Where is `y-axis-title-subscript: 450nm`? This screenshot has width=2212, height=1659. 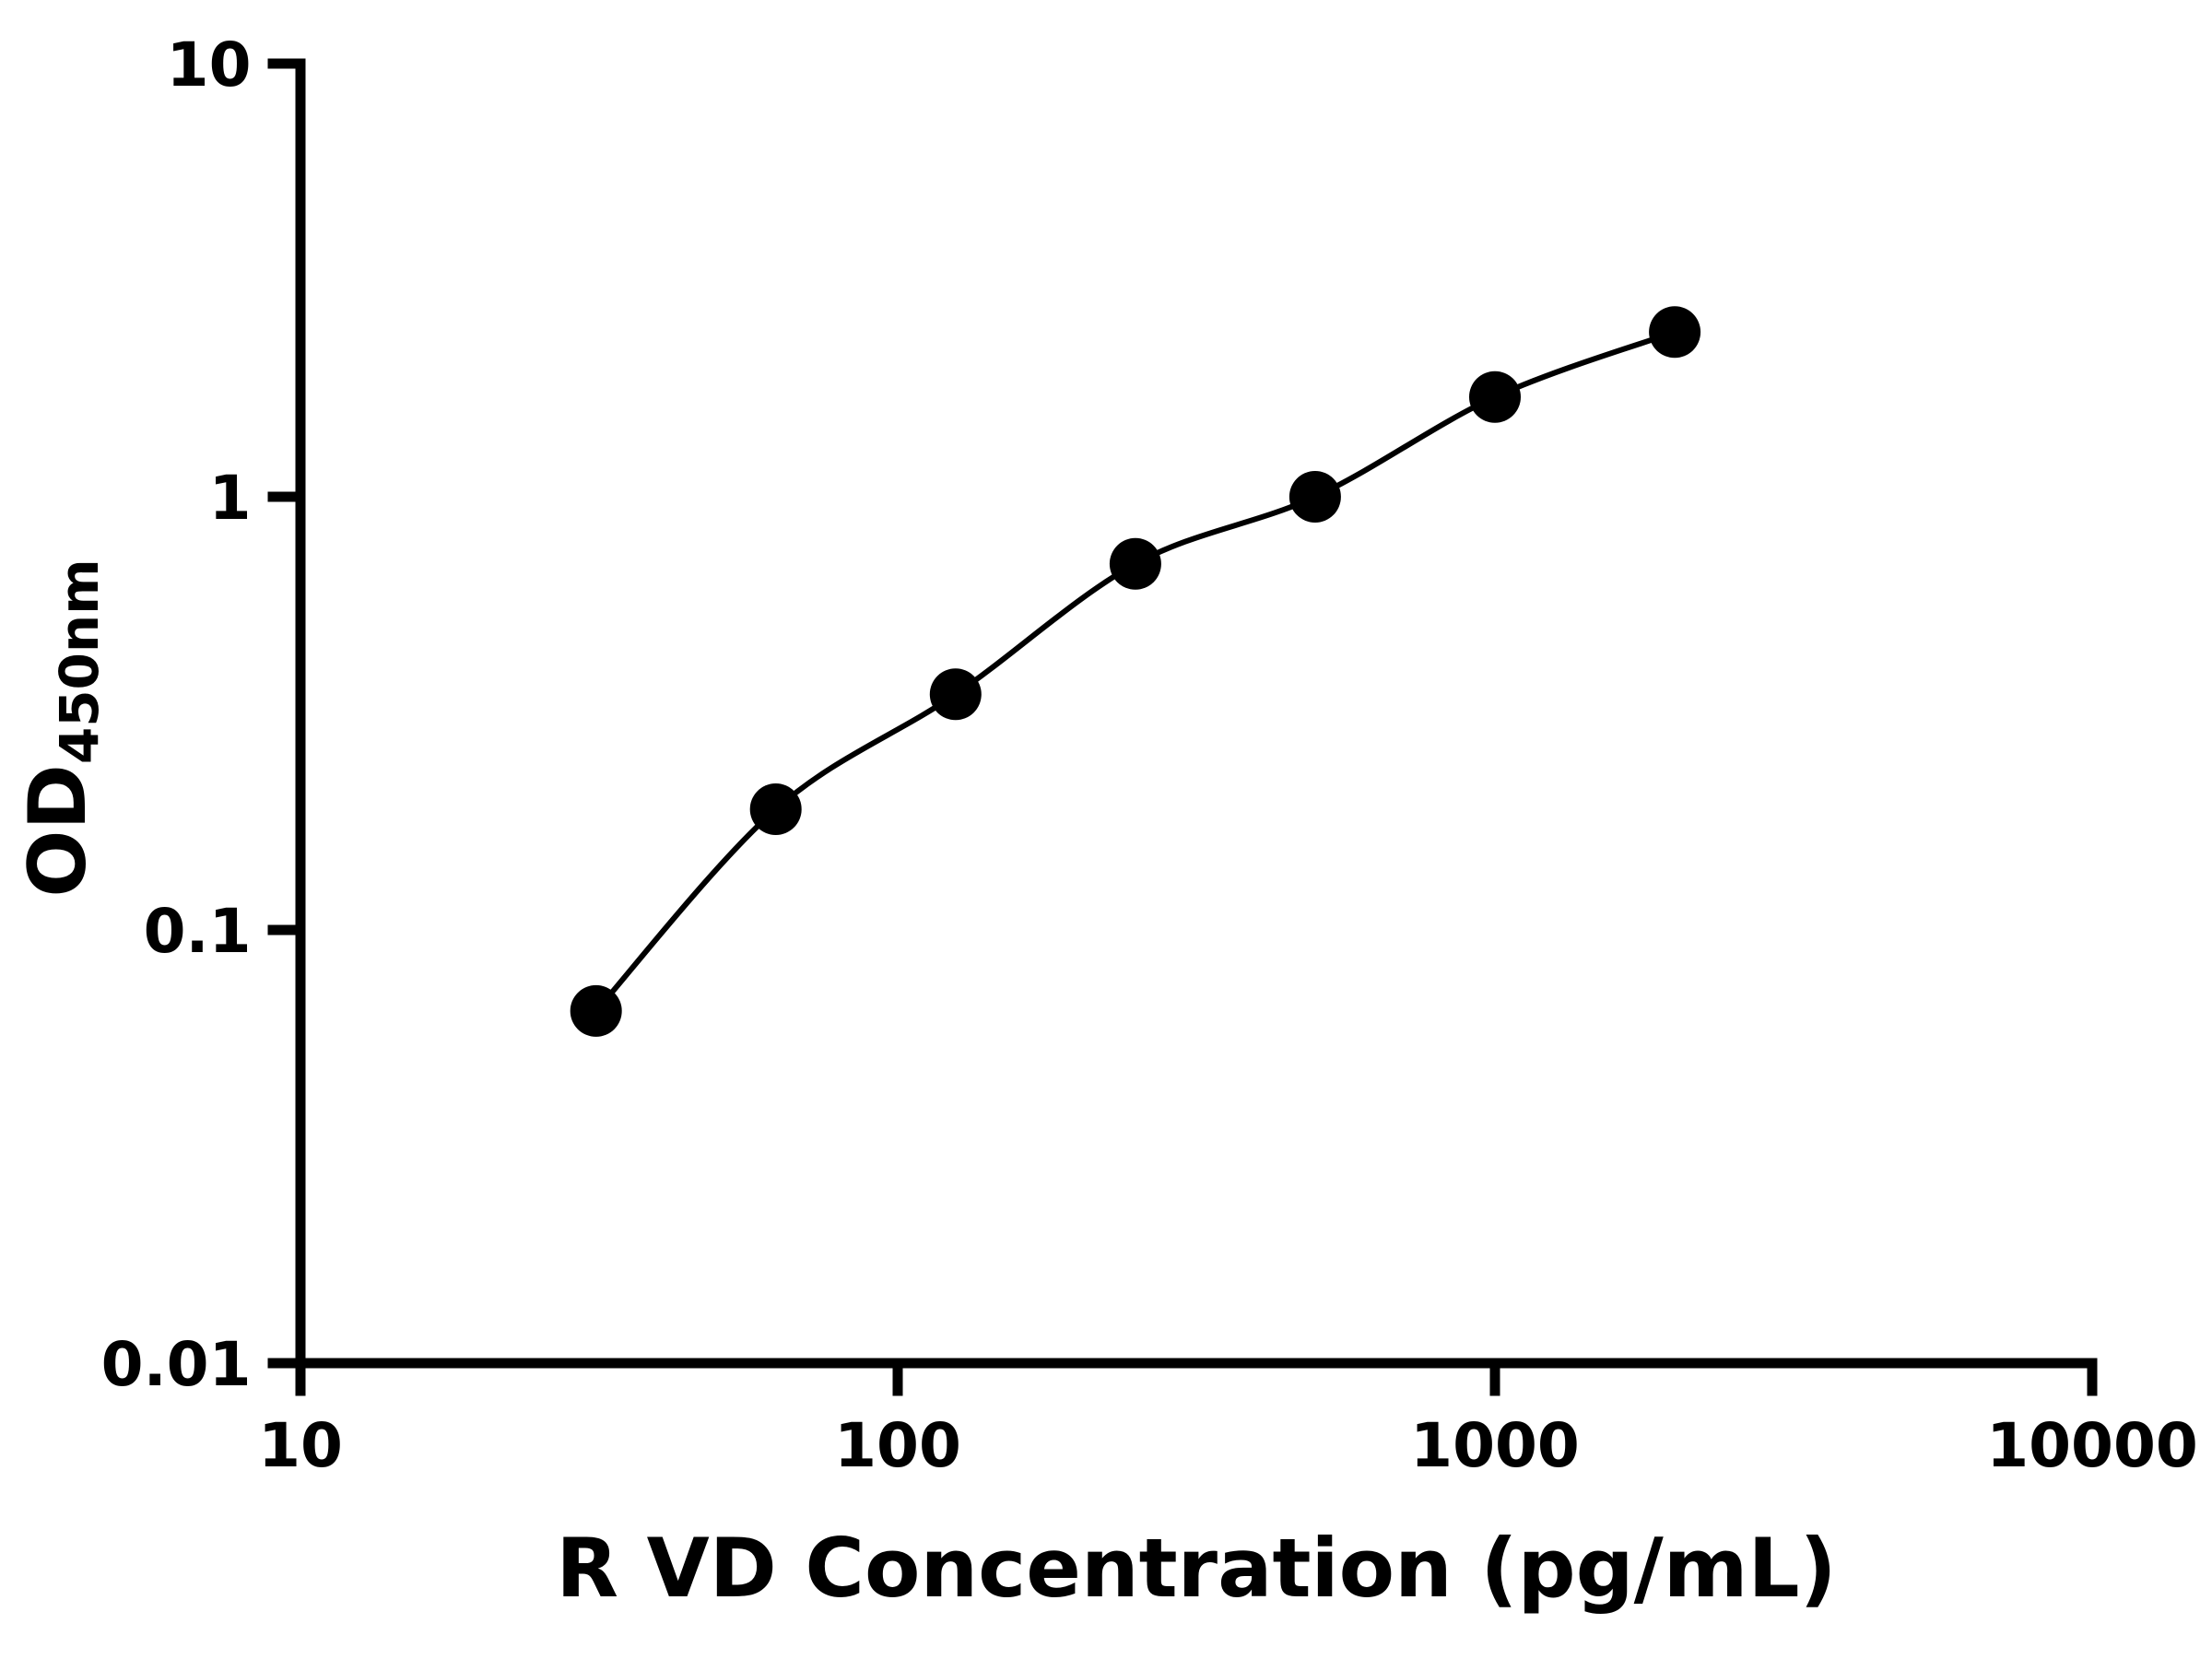 y-axis-title-subscript: 450nm is located at coordinates (79, 661).